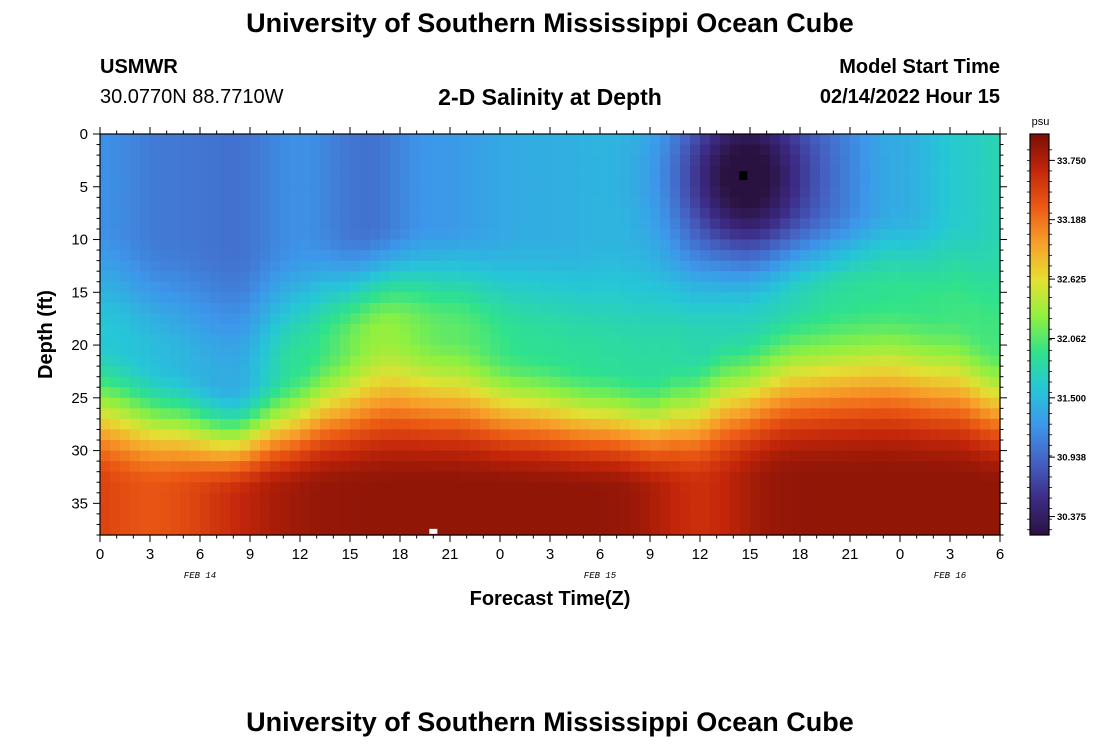 Image resolution: width=1100 pixels, height=750 pixels. What do you see at coordinates (550, 599) in the screenshot?
I see `x-axis-title: Forecast Time(Z)` at bounding box center [550, 599].